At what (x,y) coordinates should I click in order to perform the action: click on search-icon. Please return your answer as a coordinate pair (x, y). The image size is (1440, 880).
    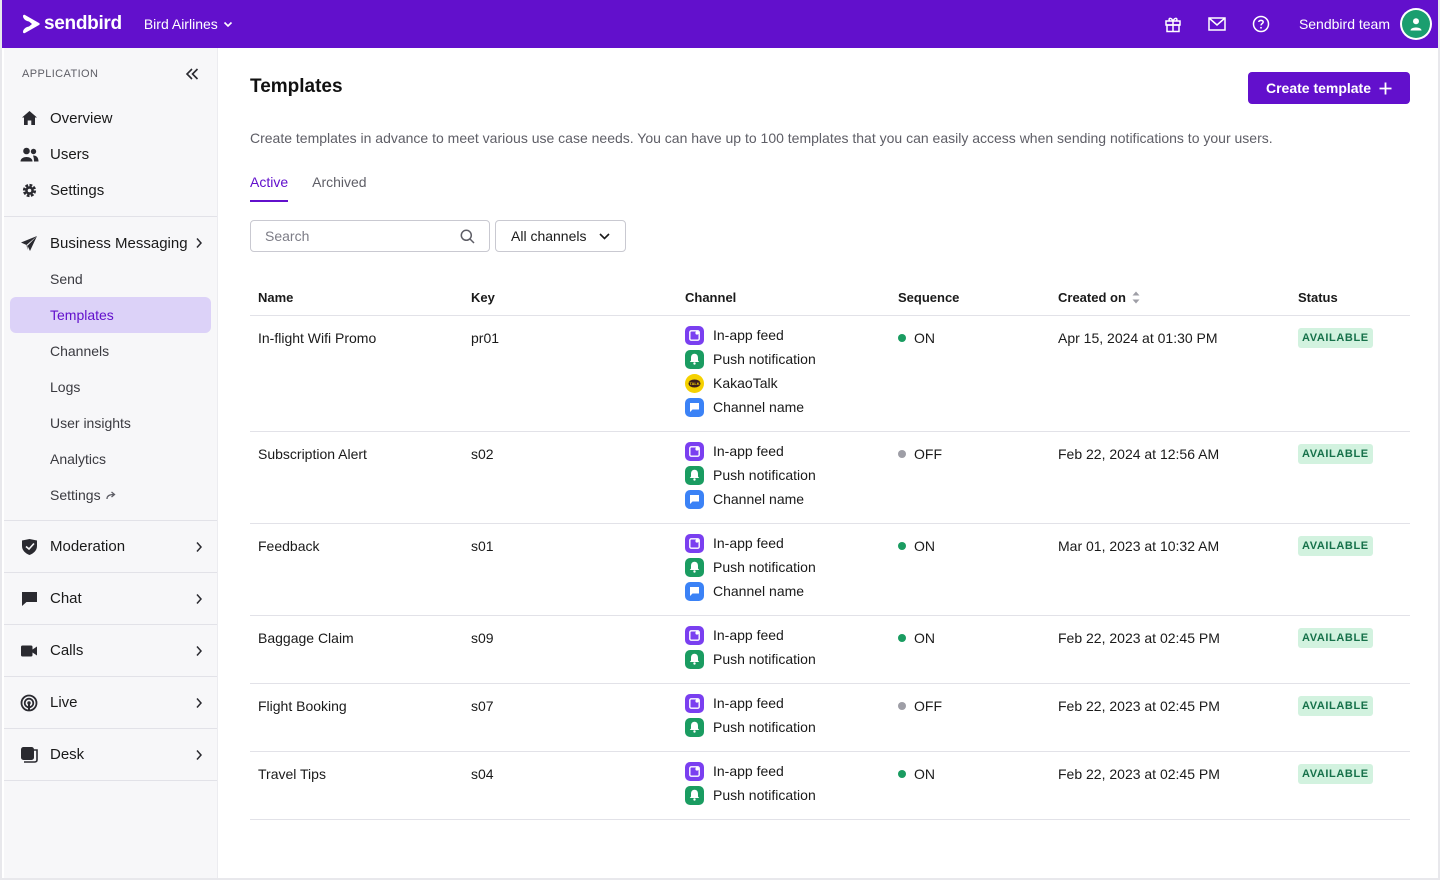
    Looking at the image, I should click on (467, 236).